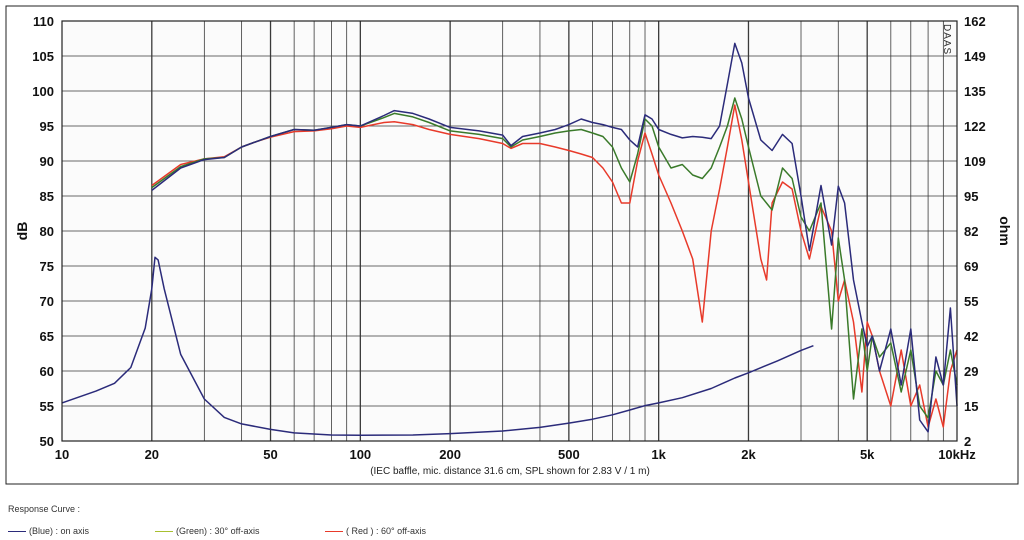  What do you see at coordinates (59, 531) in the screenshot?
I see `legend-label-blue: (Blue) : on axis` at bounding box center [59, 531].